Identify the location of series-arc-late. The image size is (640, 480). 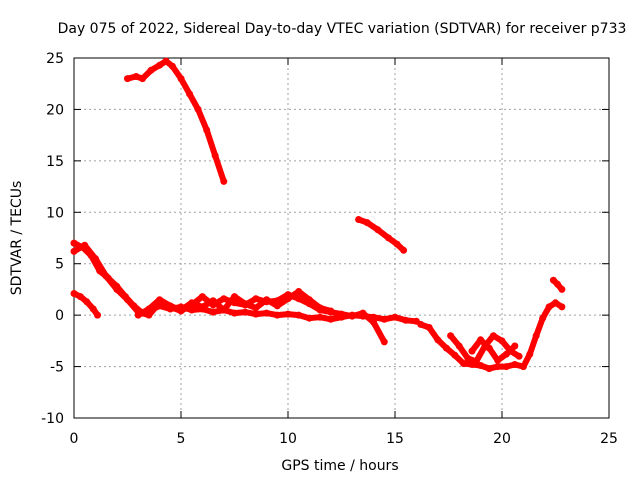
(491, 336).